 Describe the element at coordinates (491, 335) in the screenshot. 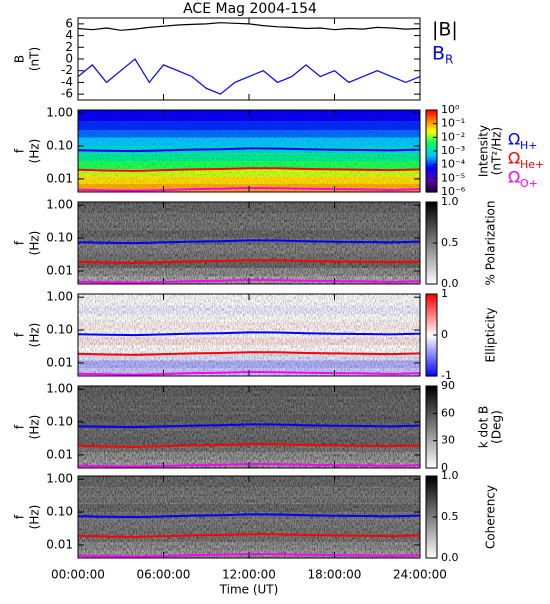

I see `colorbar-label: Ellipticity` at that location.